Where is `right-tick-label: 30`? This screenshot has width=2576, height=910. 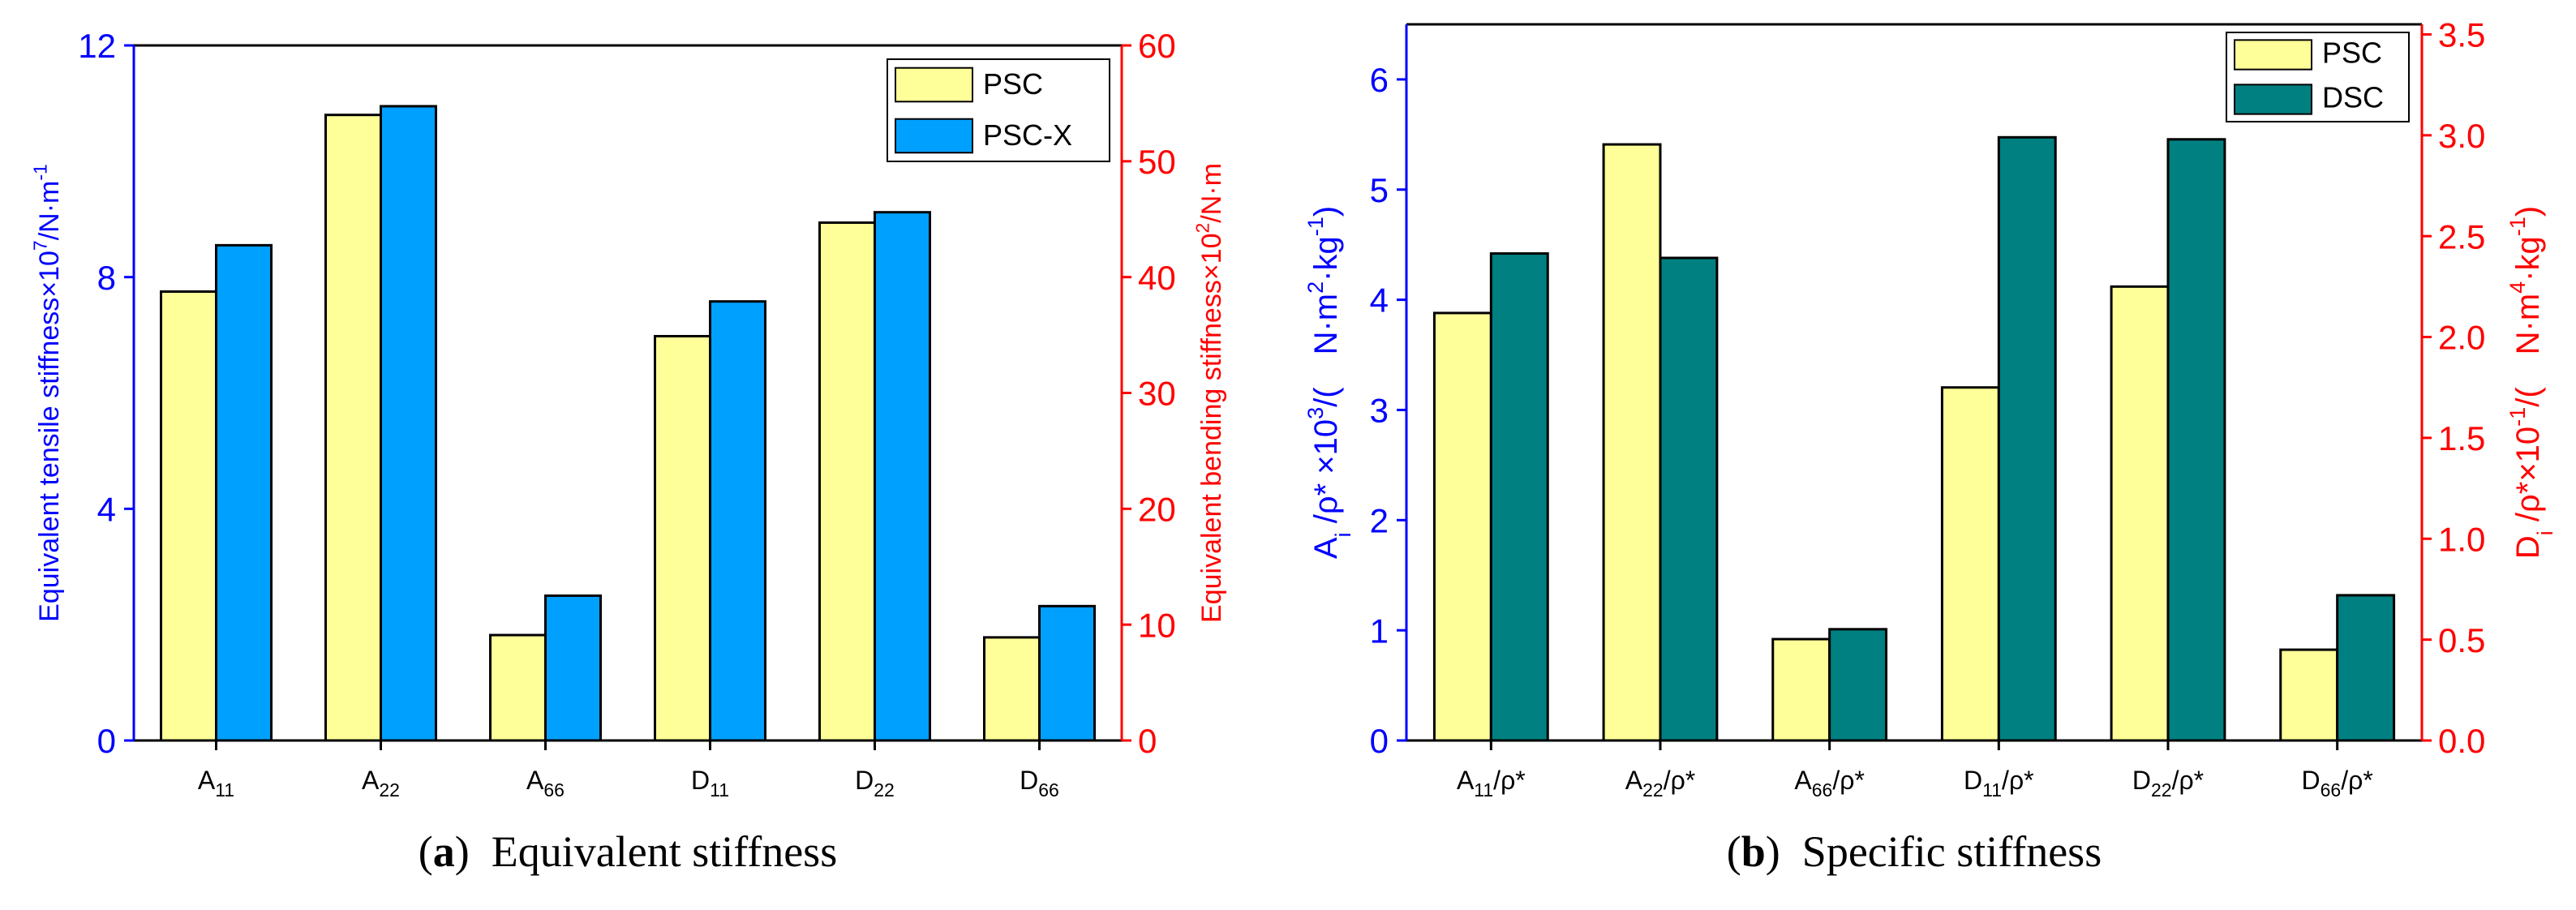
right-tick-label: 30 is located at coordinates (1157, 394).